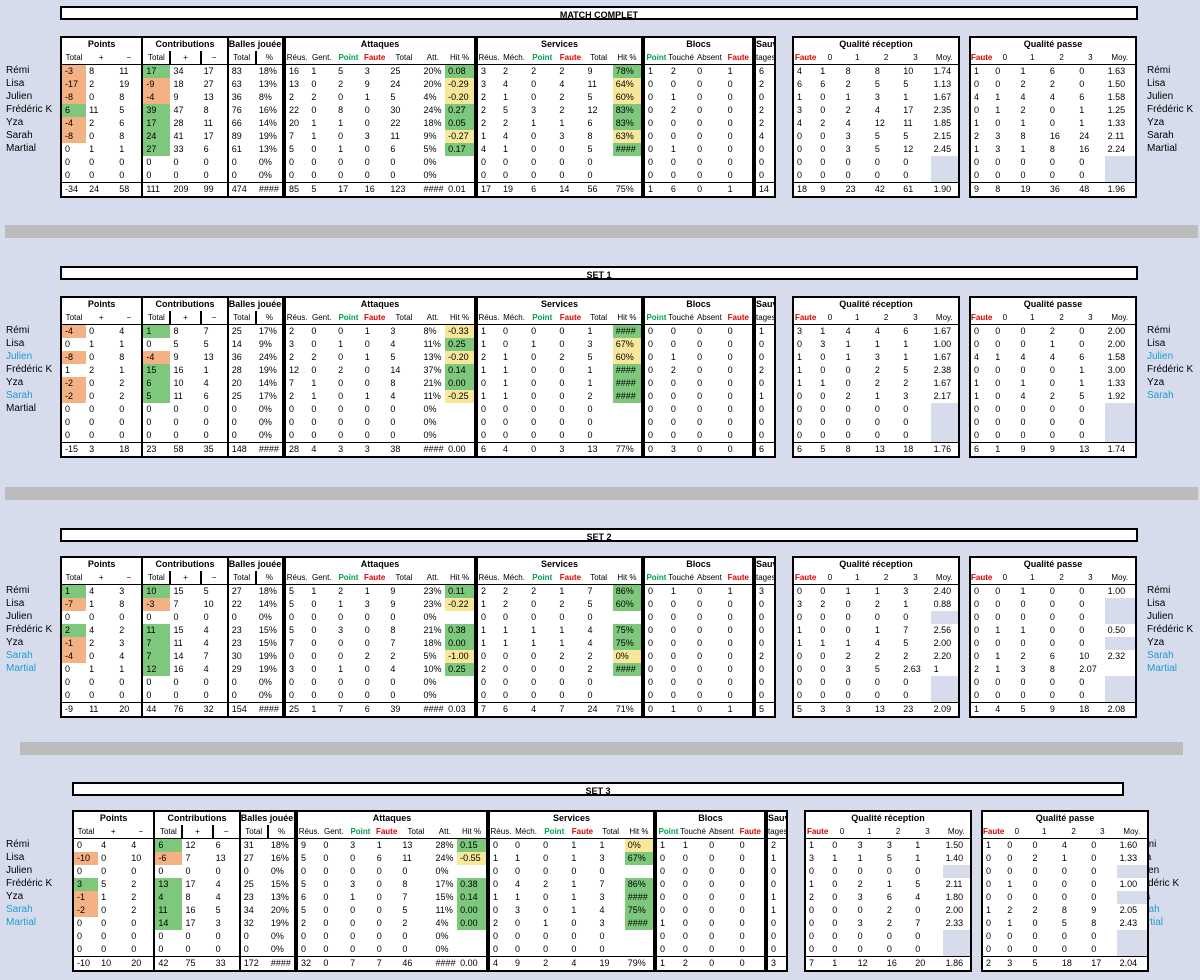  Describe the element at coordinates (611, 831) in the screenshot. I see `column-header: Total` at that location.